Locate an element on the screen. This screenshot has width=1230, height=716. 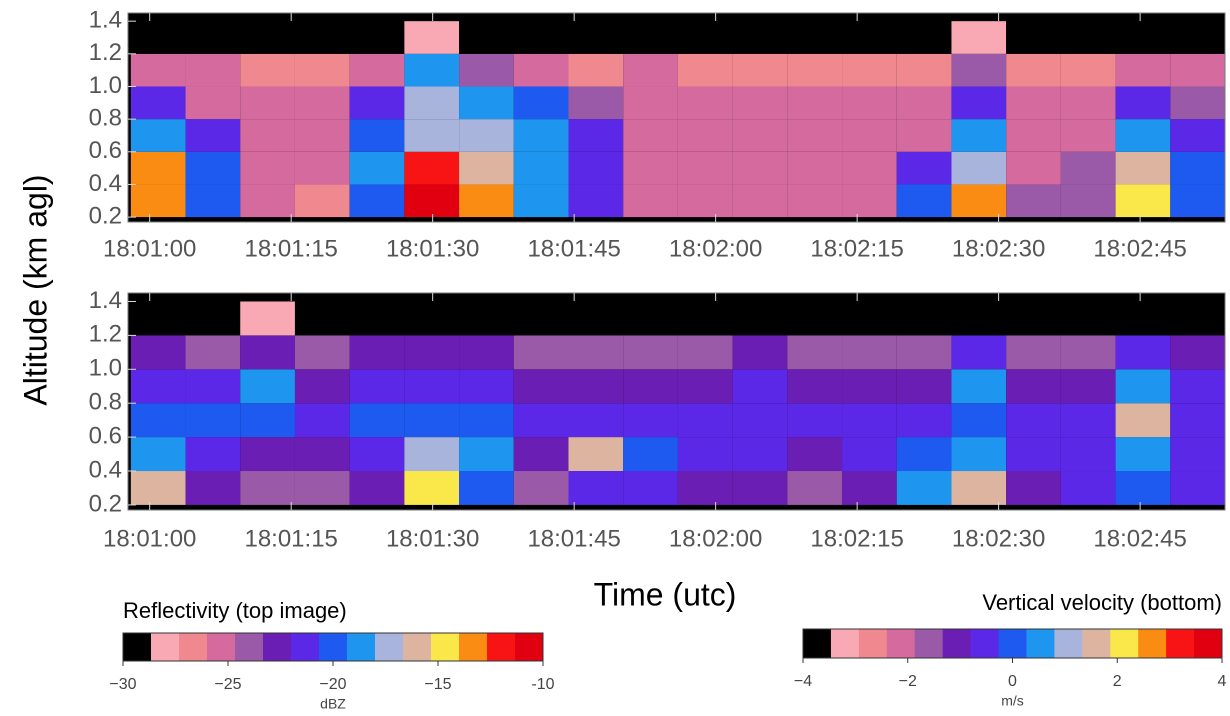
x-tick-label: 18:01:45 is located at coordinates (573, 248).